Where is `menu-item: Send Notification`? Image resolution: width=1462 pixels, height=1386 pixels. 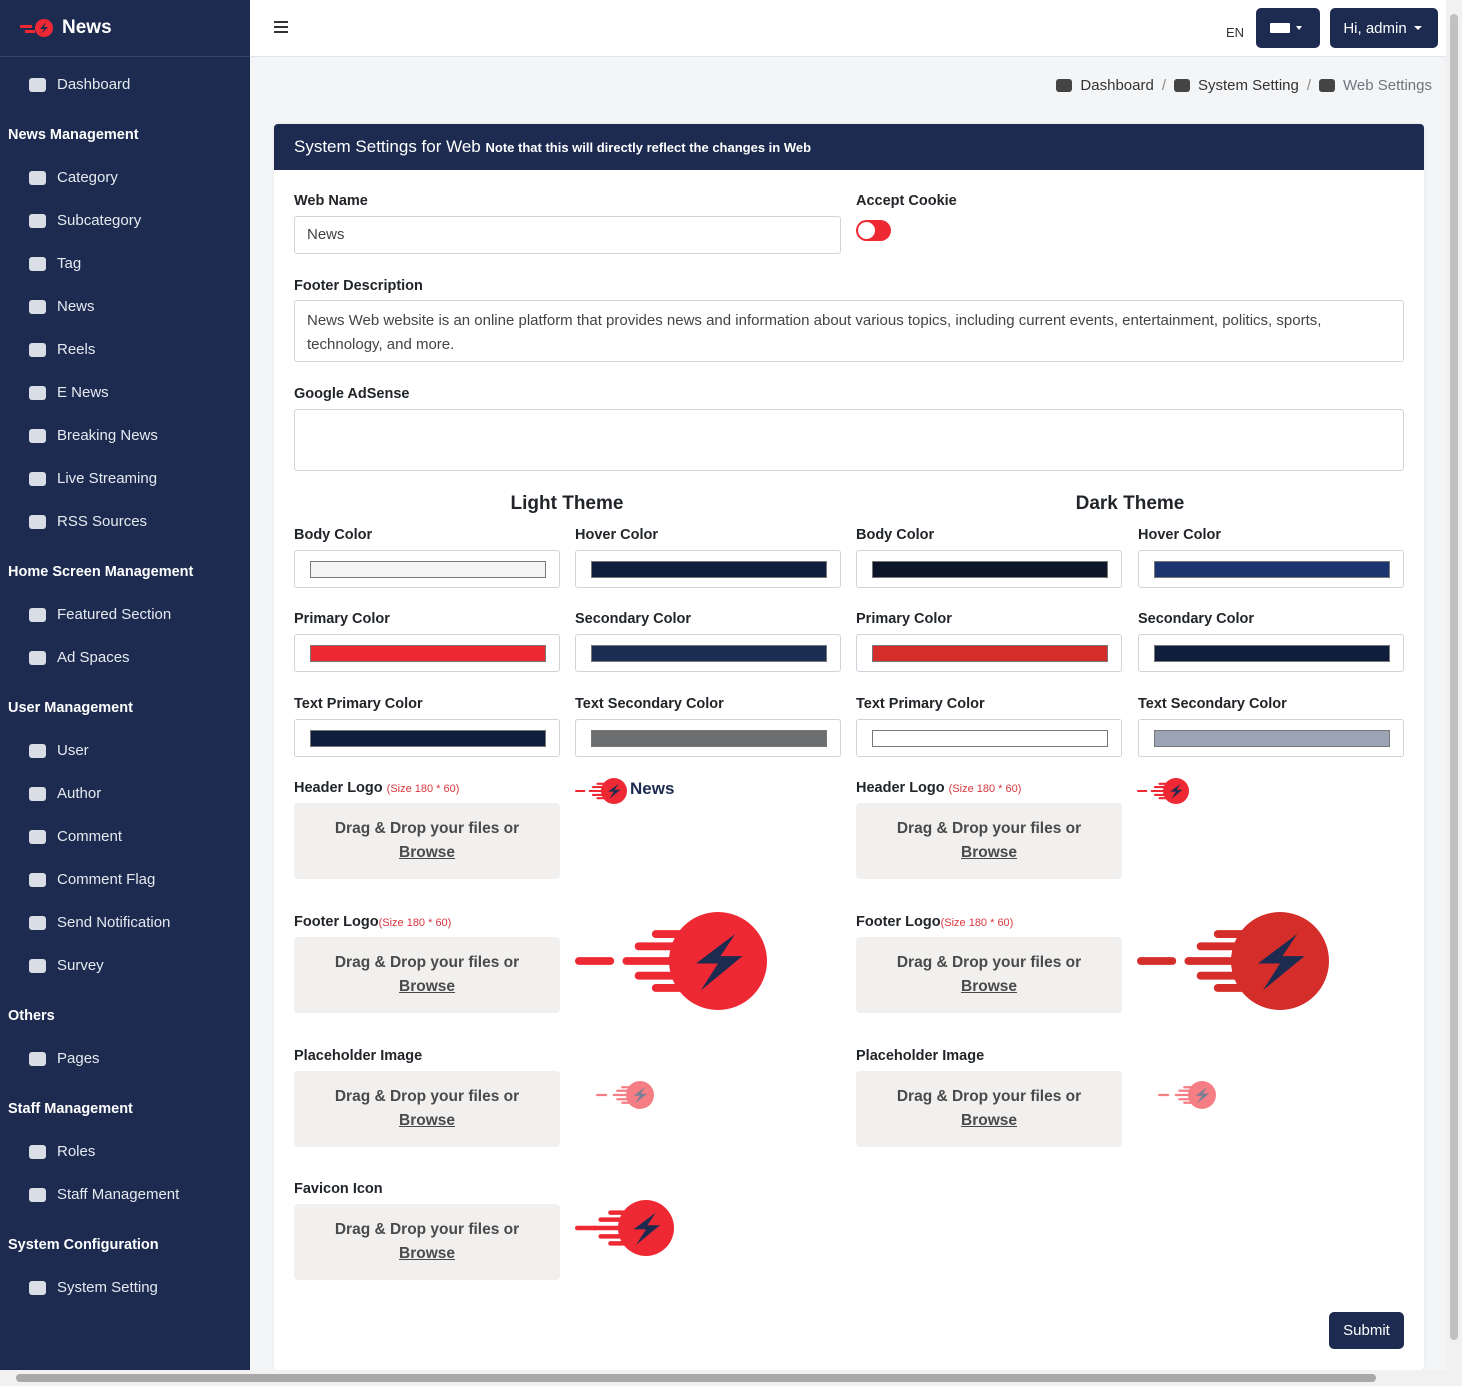
menu-item: Send Notification is located at coordinates (114, 922).